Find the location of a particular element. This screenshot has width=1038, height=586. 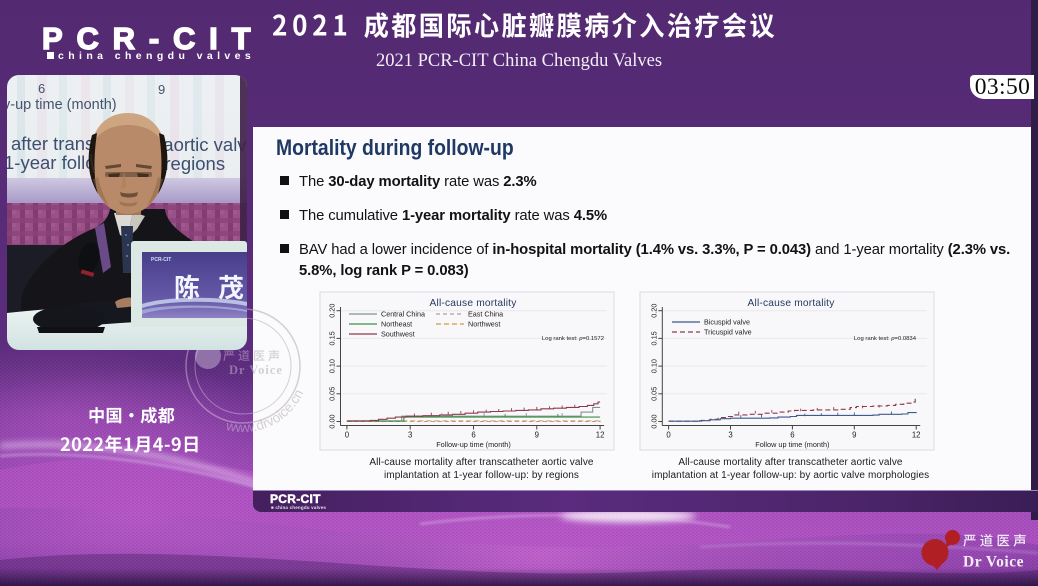

svg-text: after trans is located at coordinates (52, 143).